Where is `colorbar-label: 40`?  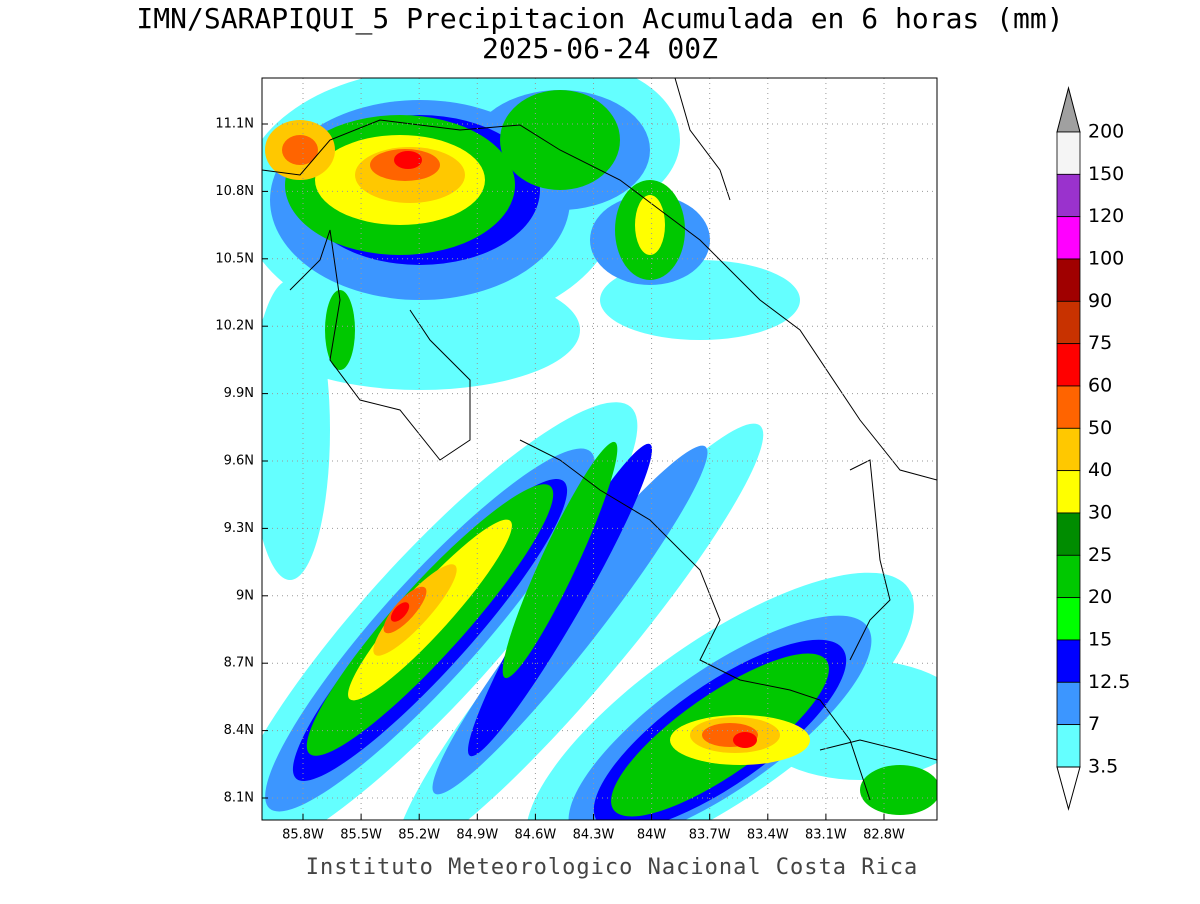 colorbar-label: 40 is located at coordinates (1100, 470).